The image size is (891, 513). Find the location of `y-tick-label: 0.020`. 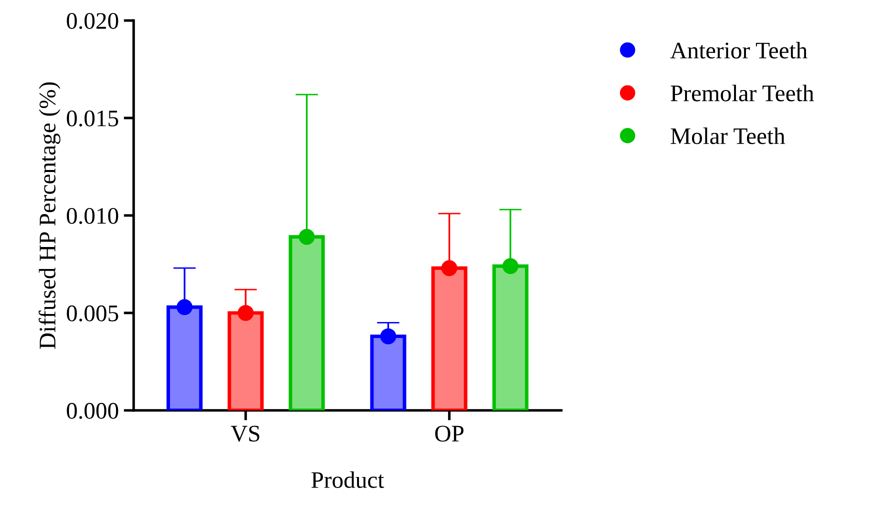

y-tick-label: 0.020 is located at coordinates (92, 21).